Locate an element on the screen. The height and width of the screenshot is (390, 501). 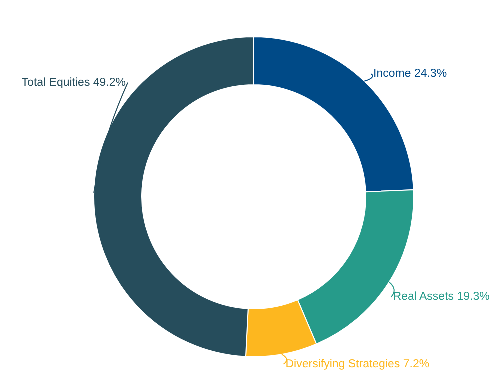
slice-label: Diversifying Strategies 7.2% is located at coordinates (358, 364).